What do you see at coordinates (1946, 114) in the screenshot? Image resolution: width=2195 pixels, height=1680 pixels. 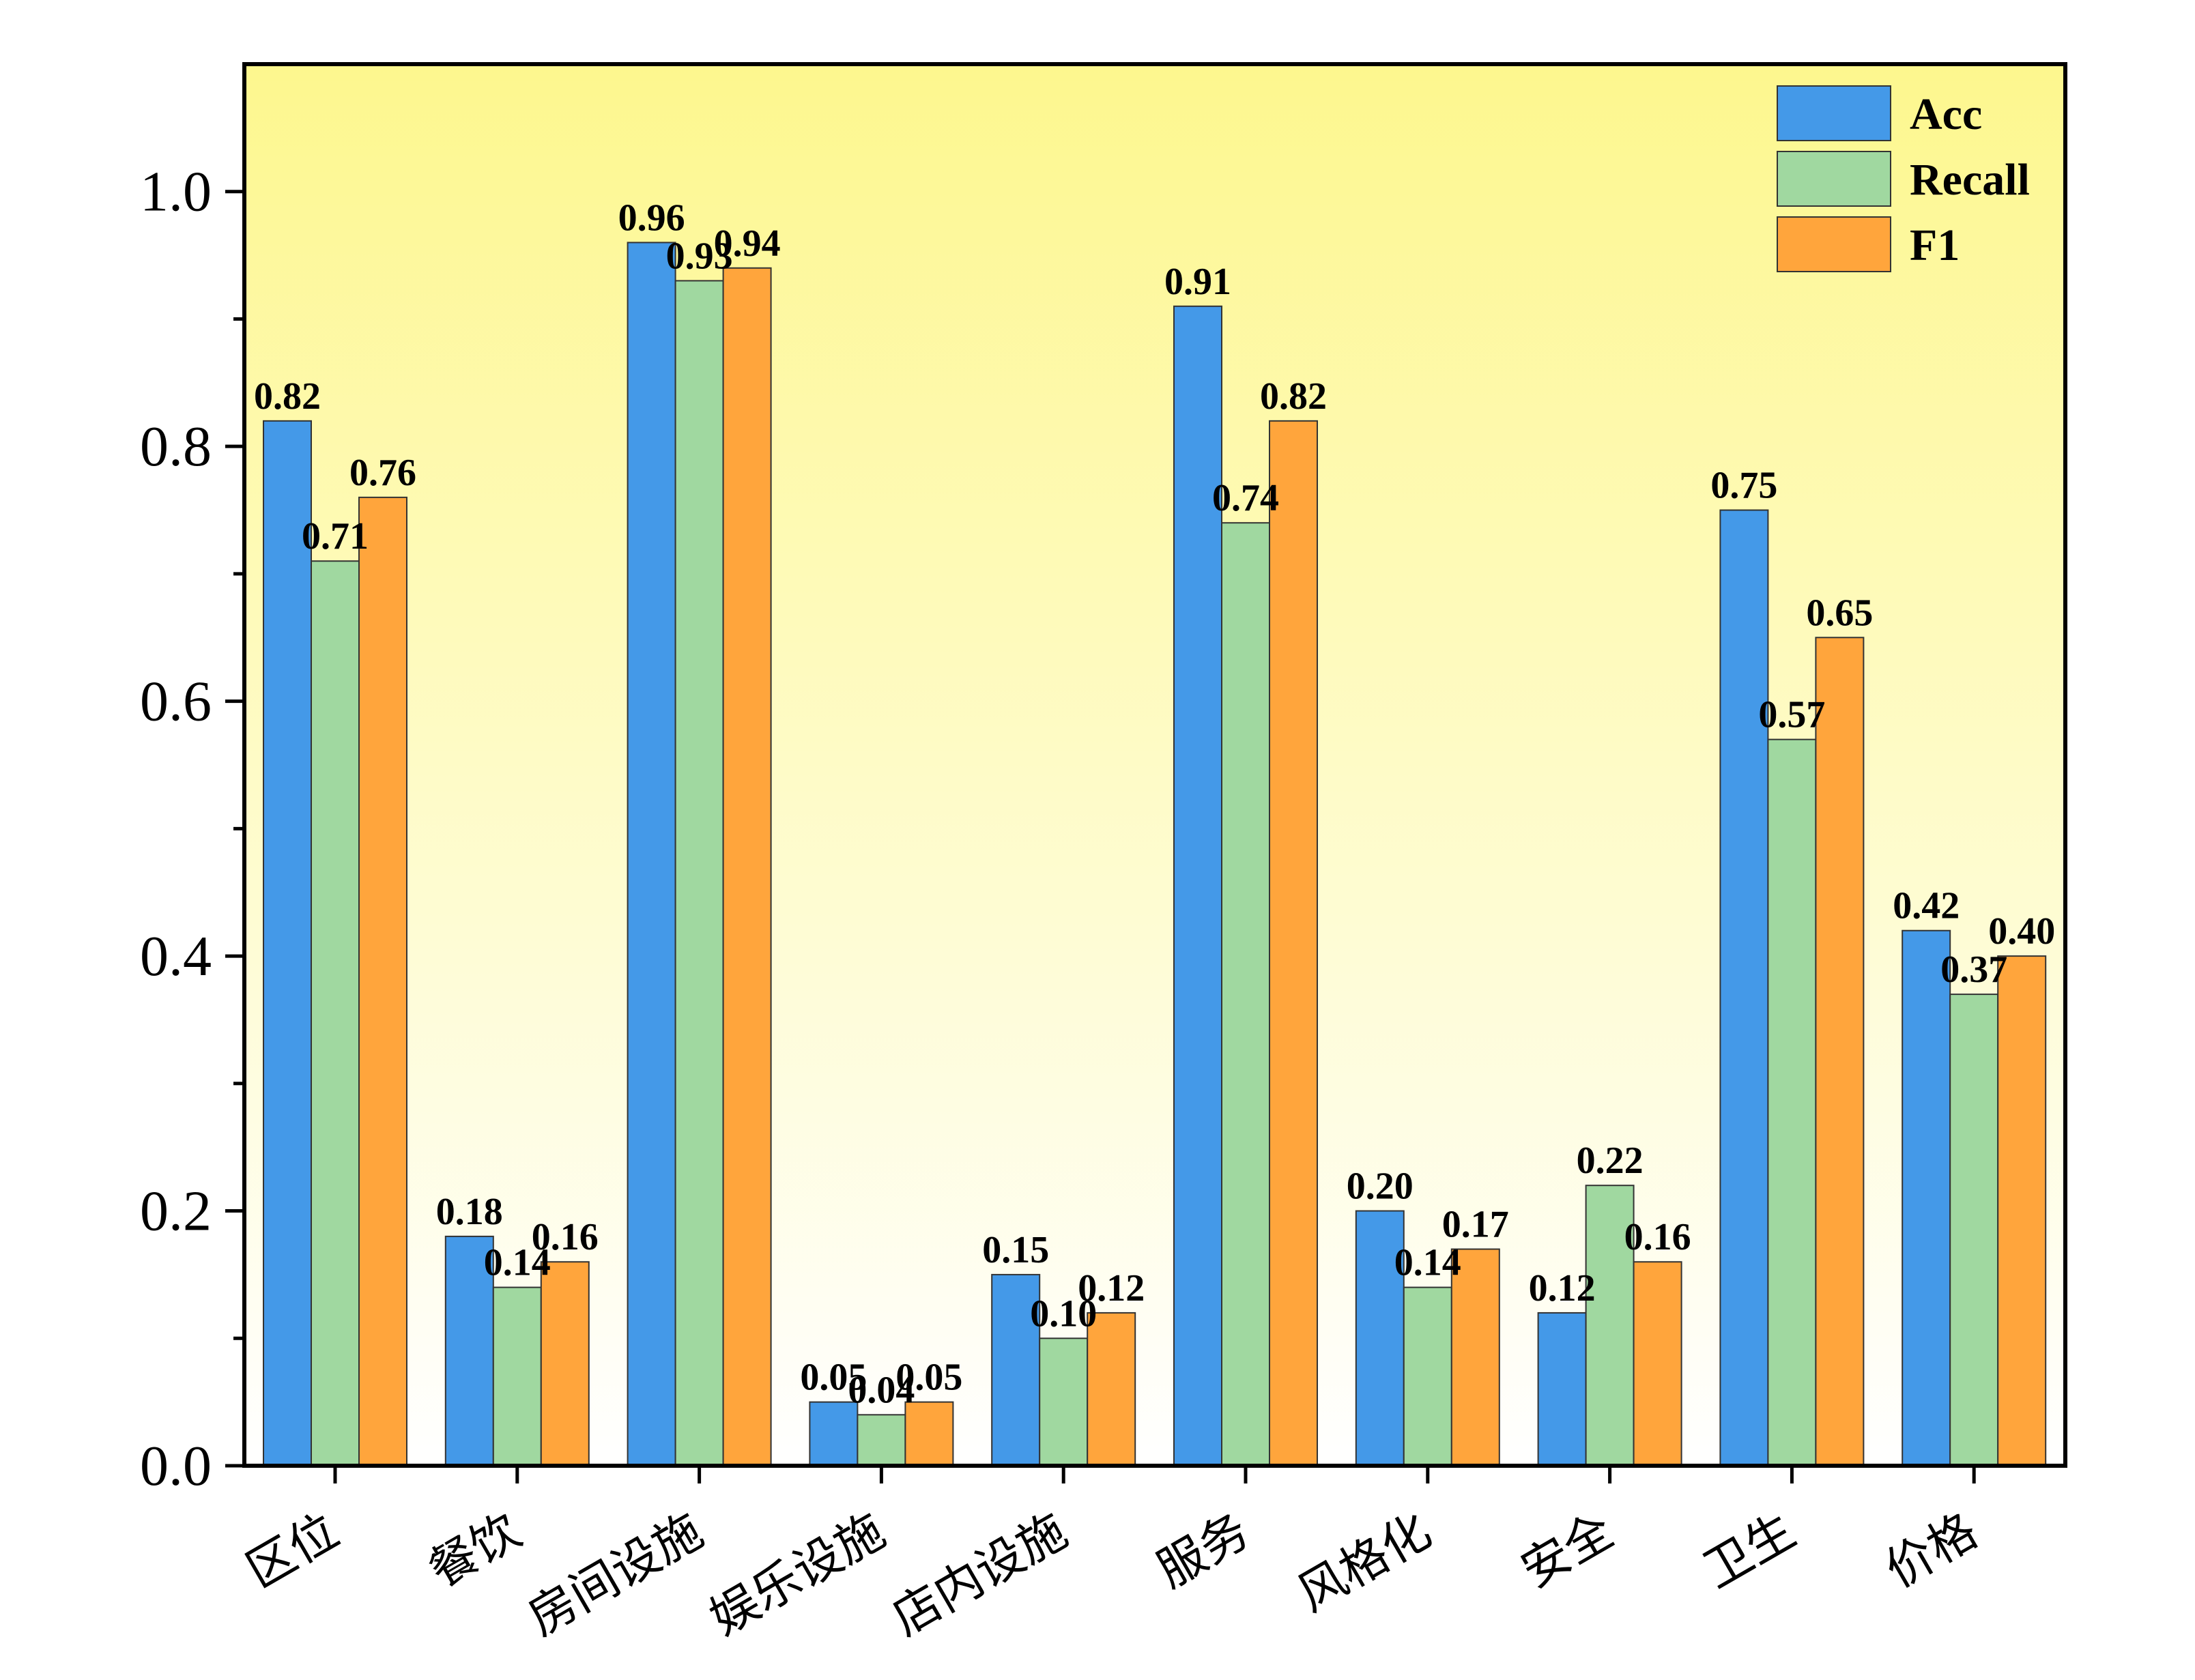 I see `legend-label-acc: Acc` at bounding box center [1946, 114].